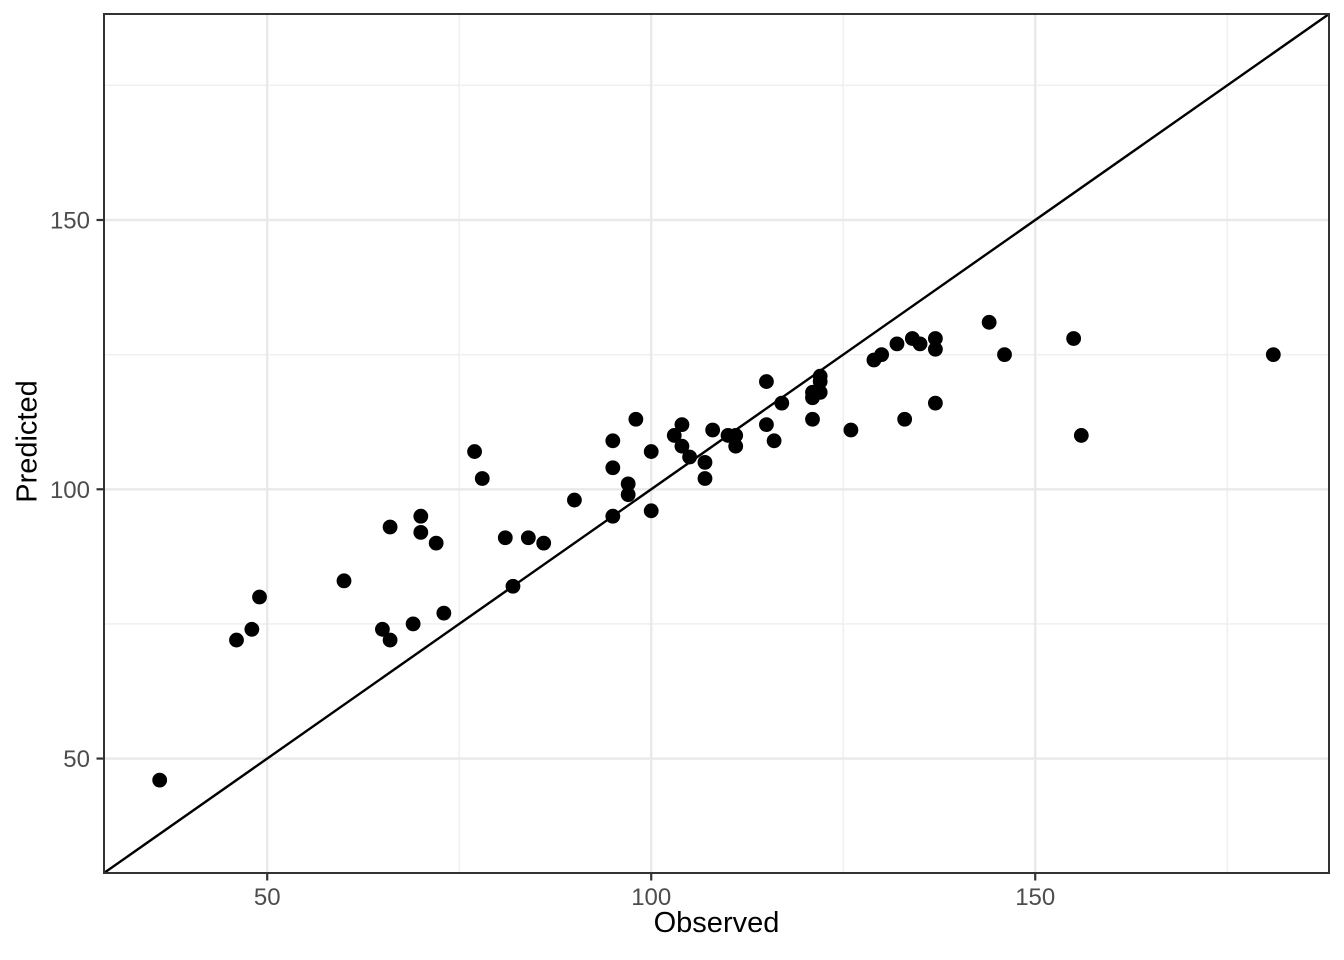  Describe the element at coordinates (70, 220) in the screenshot. I see `y-tick-label: 150` at that location.